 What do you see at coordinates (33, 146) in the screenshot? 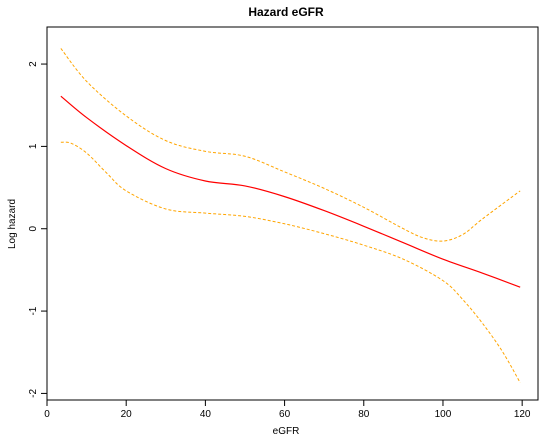
I see `y-tick-label: 1` at bounding box center [33, 146].